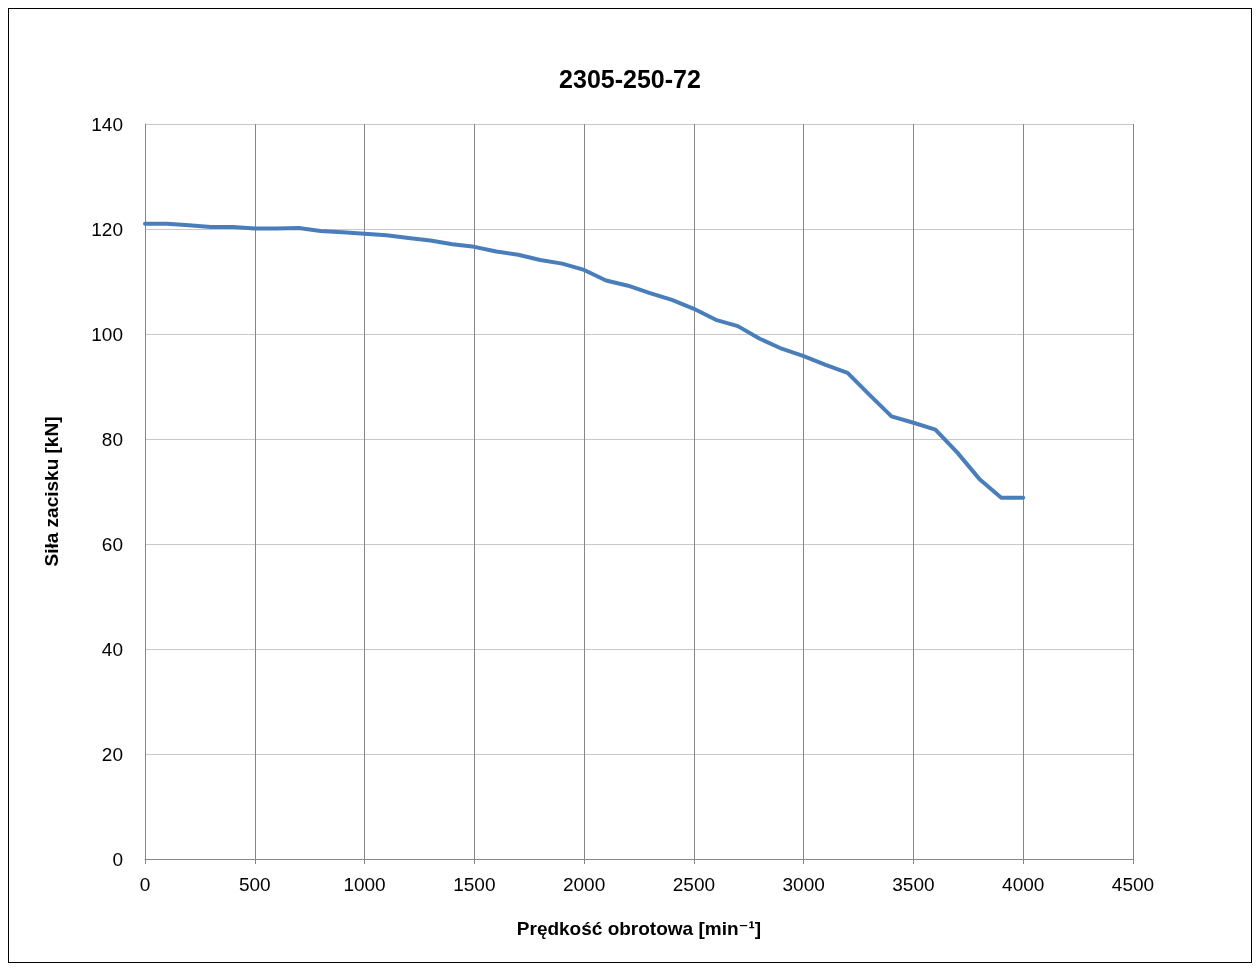 The image size is (1260, 971). I want to click on x-tick-label: 0, so click(145, 884).